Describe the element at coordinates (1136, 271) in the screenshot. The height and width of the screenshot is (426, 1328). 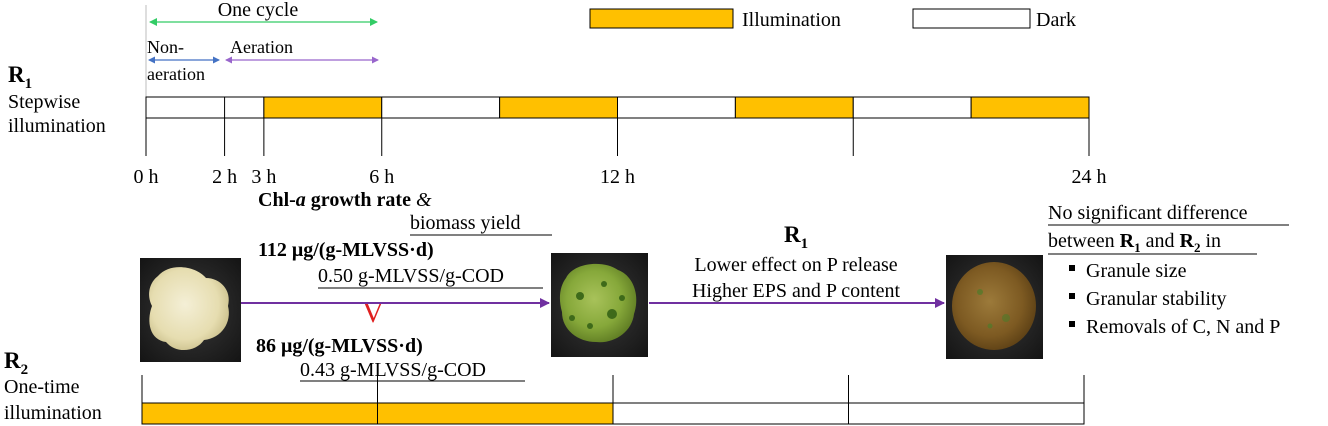
I see `summary-bullet: Granule size` at that location.